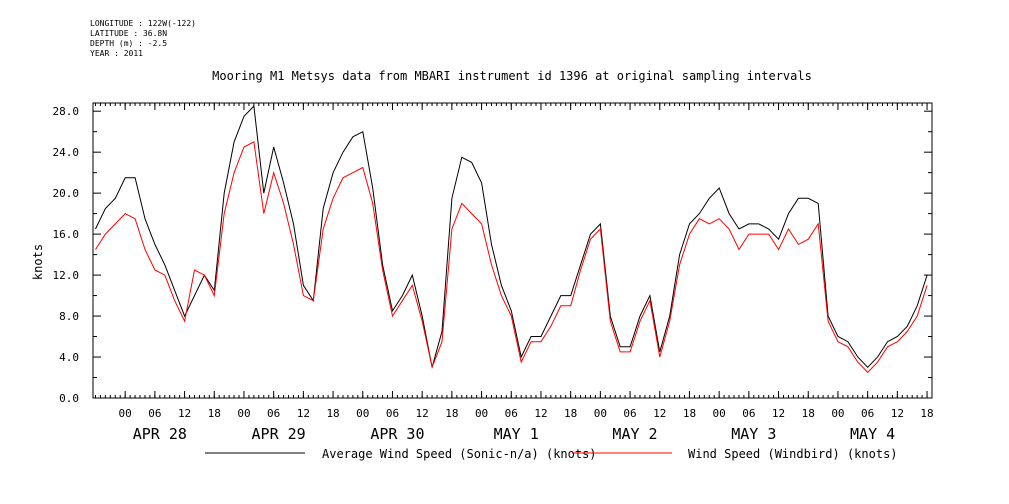 The image size is (1009, 504). Describe the element at coordinates (116, 53) in the screenshot. I see `year-label: YEAR : 2011` at that location.